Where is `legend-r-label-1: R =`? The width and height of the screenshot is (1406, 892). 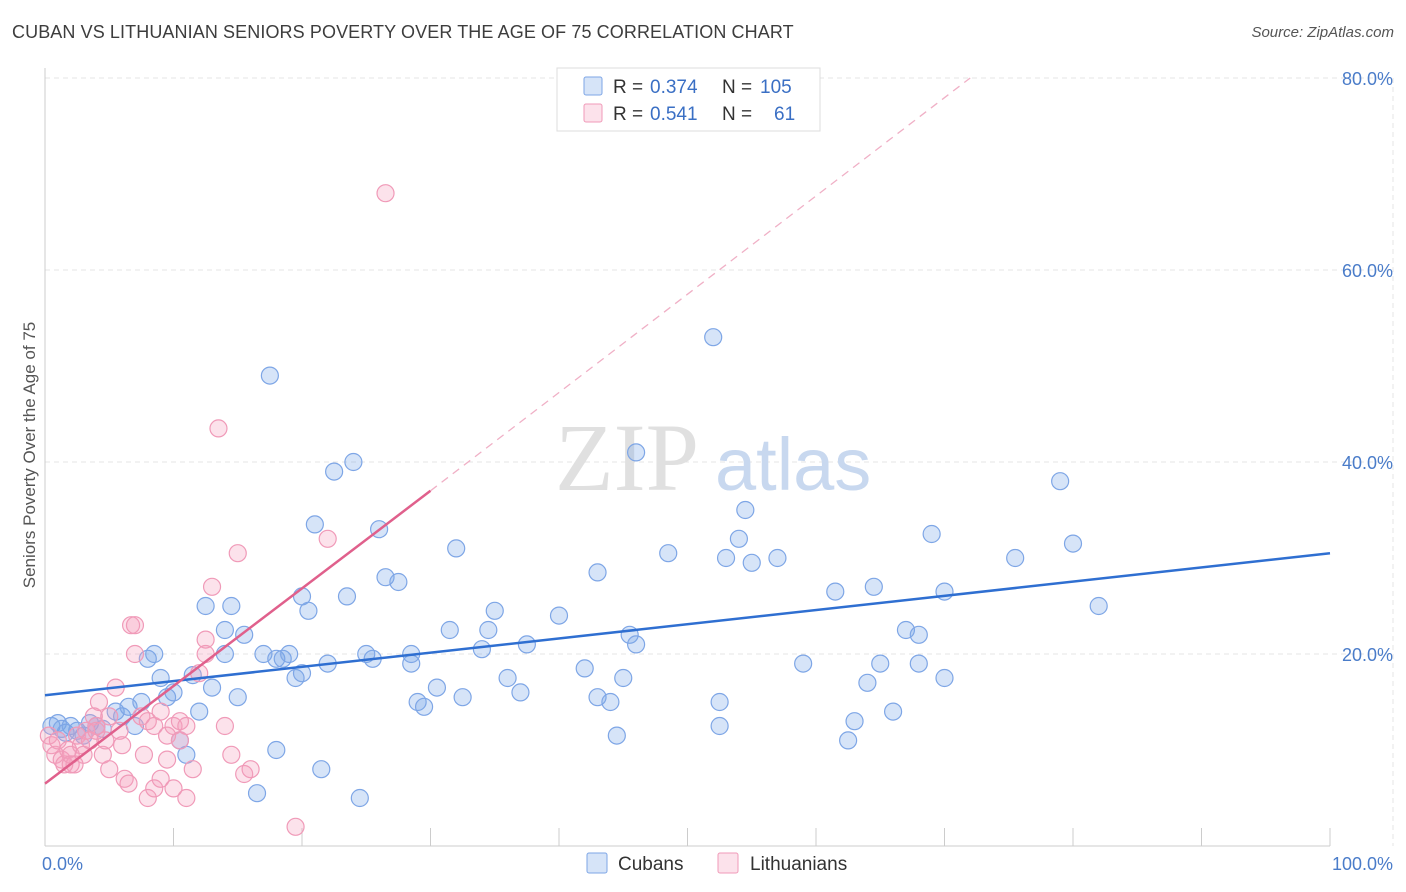
legend-r-label-1: R = is located at coordinates (628, 87).